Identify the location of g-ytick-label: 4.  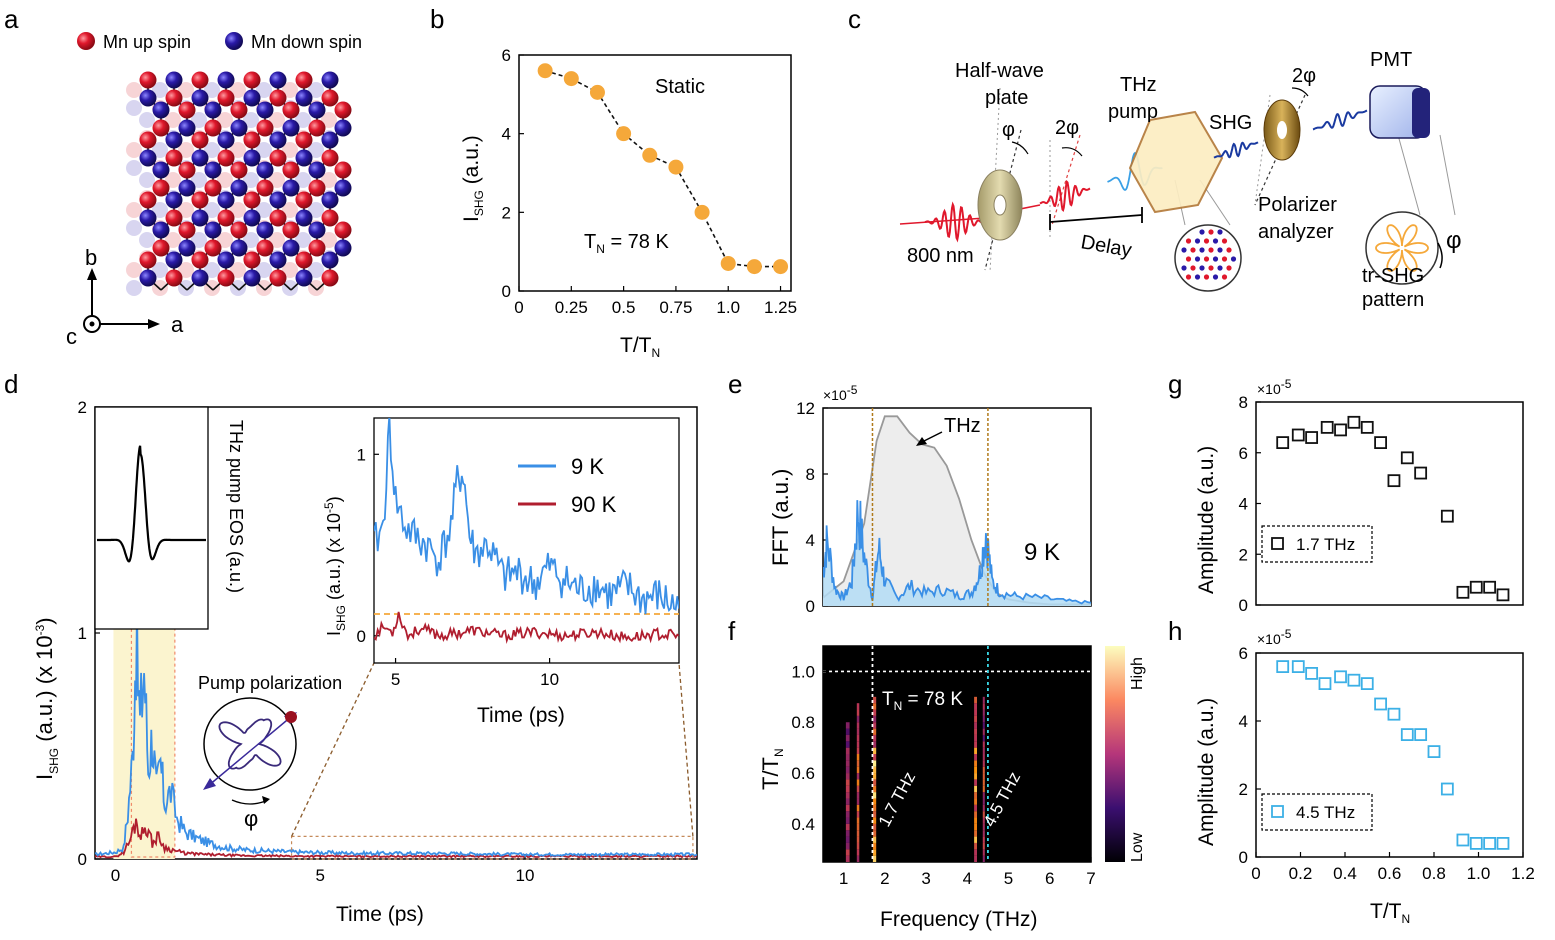
(1243, 504).